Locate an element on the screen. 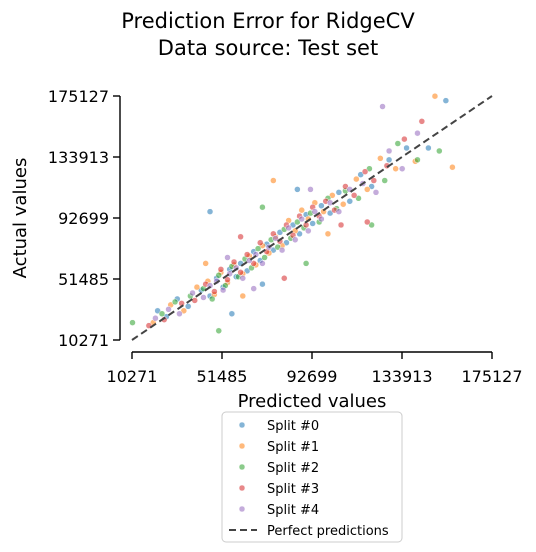 The image size is (536, 552). chart-subtitle: Data source: Test set is located at coordinates (268, 48).